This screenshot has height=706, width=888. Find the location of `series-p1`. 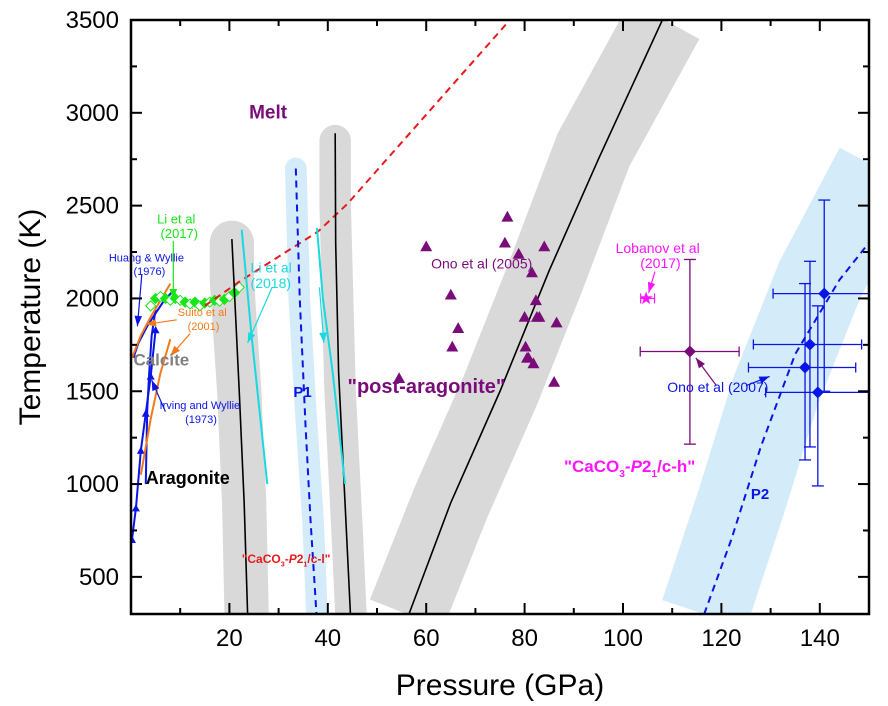

series-p1 is located at coordinates (306, 391).